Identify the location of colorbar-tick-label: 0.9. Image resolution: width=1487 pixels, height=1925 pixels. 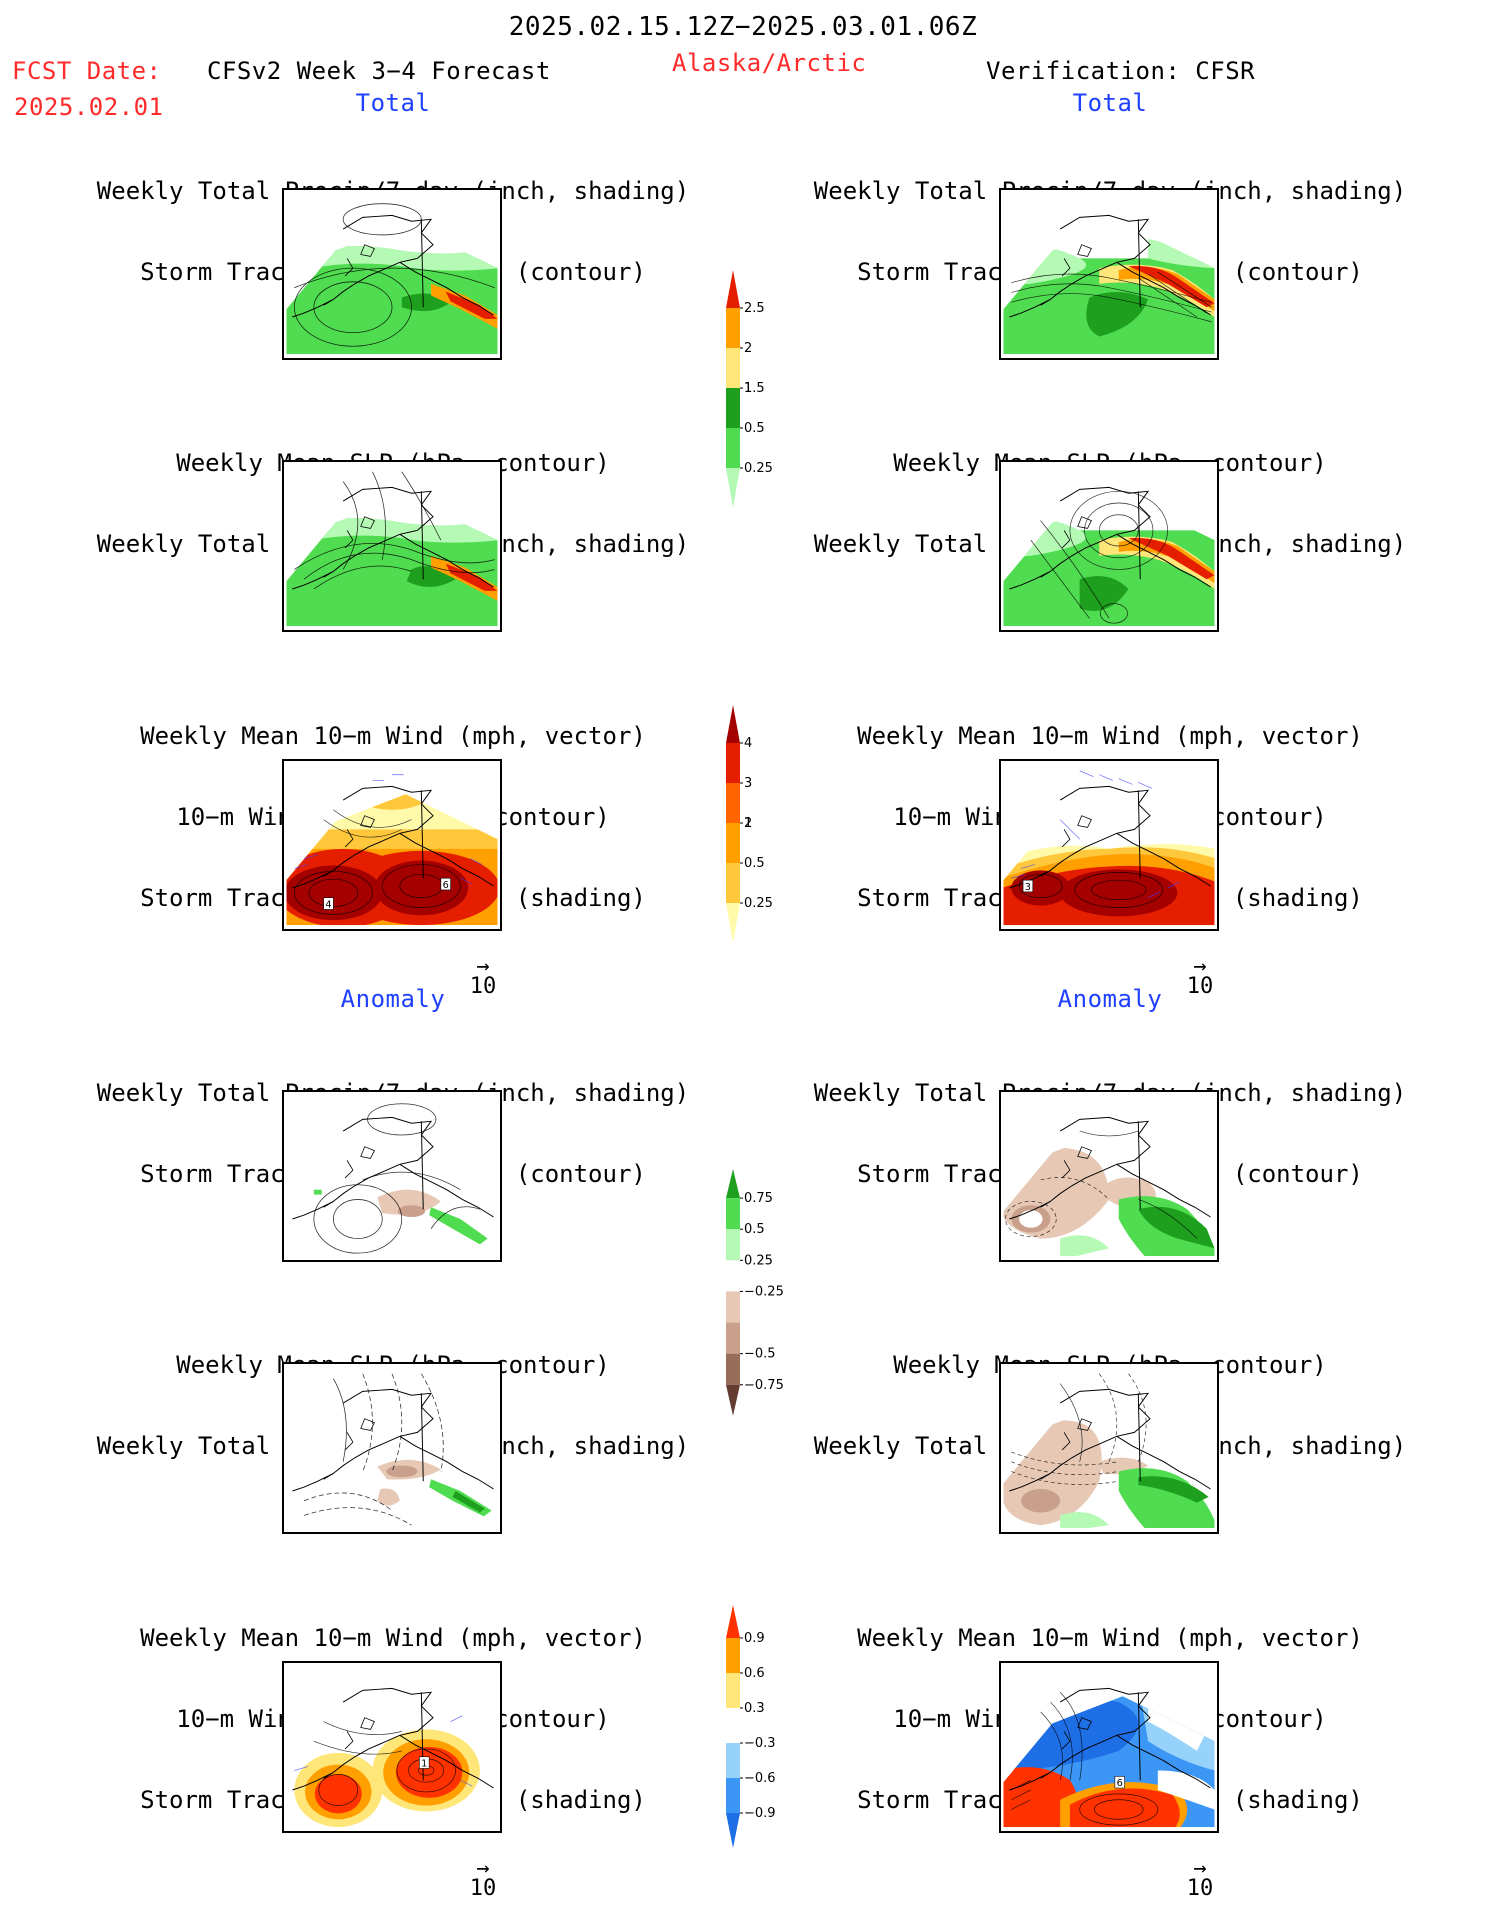
(754, 1638).